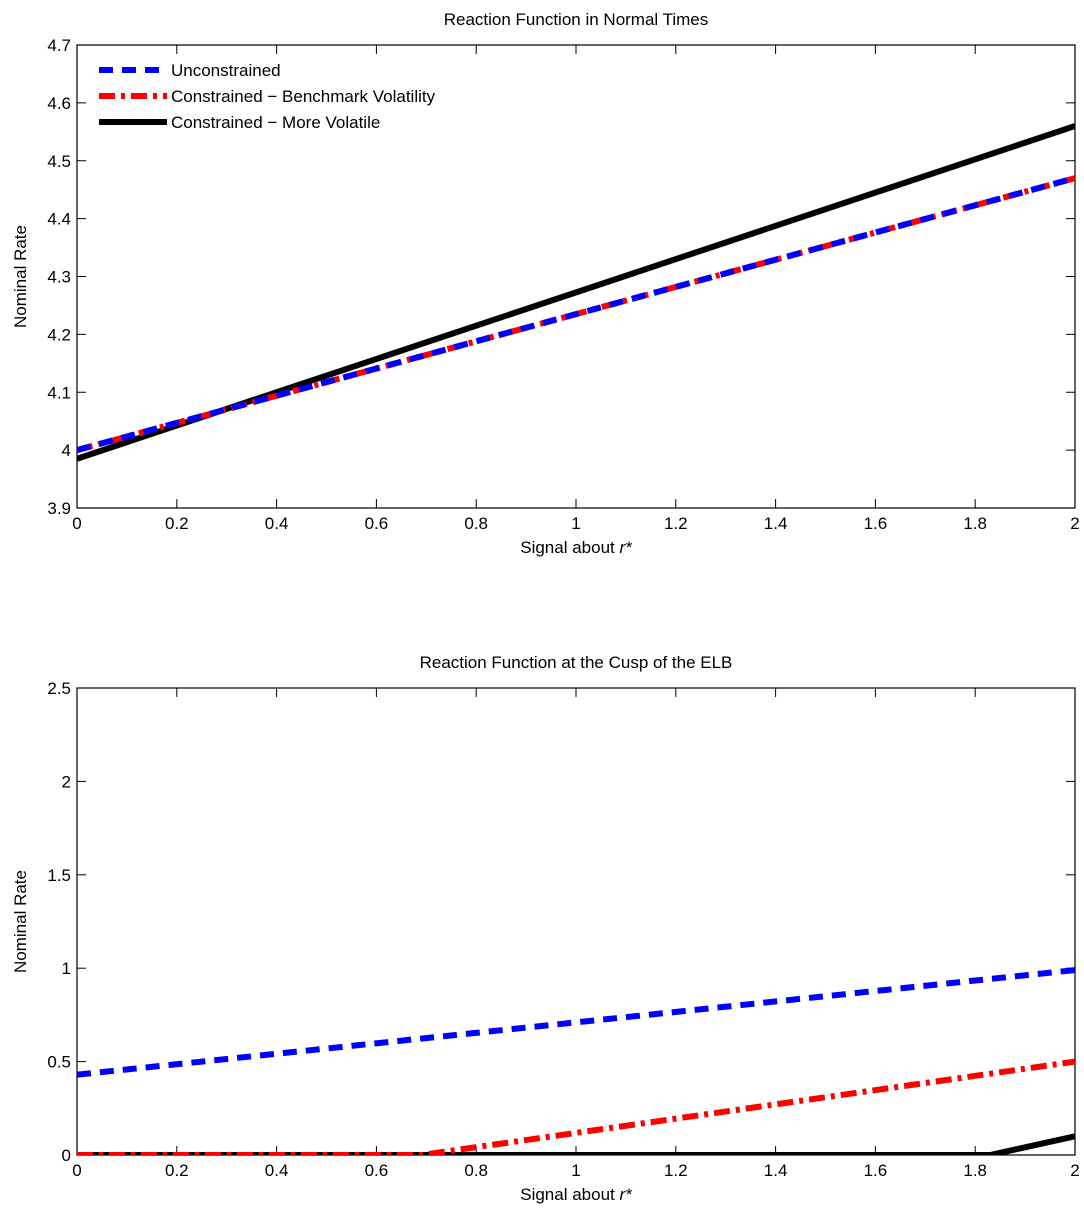 The image size is (1084, 1212). I want to click on y-tick-label: 2, so click(66, 781).